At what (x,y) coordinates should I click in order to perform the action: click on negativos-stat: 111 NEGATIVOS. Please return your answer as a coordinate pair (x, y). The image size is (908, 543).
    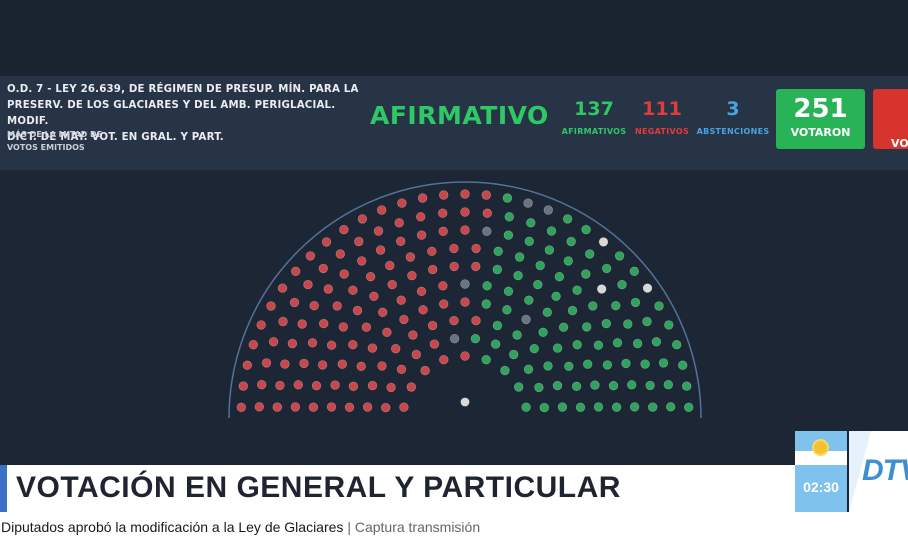
    Looking at the image, I should click on (662, 117).